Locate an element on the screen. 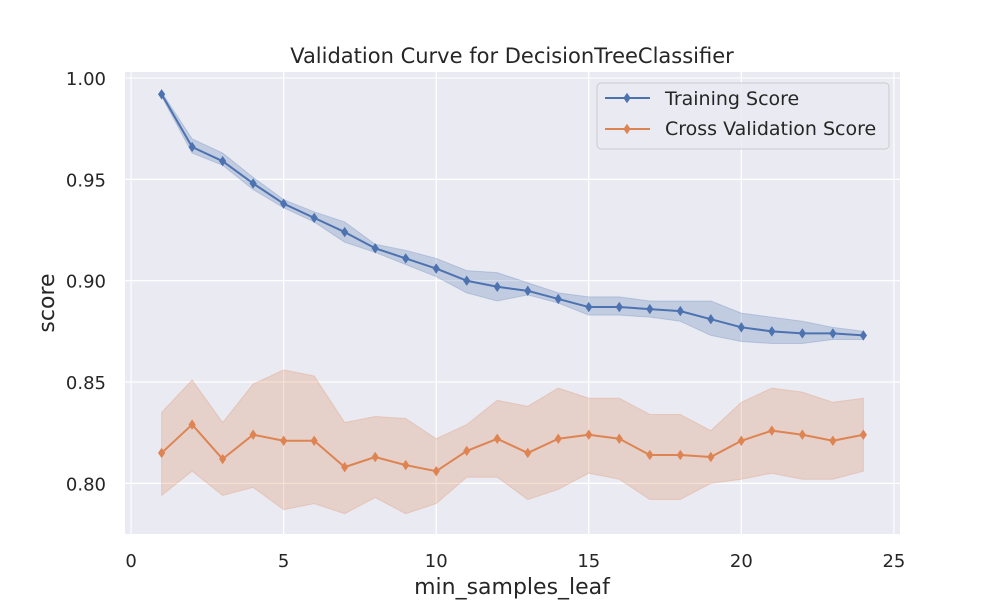  legend-label-training: Training Score is located at coordinates (731, 99).